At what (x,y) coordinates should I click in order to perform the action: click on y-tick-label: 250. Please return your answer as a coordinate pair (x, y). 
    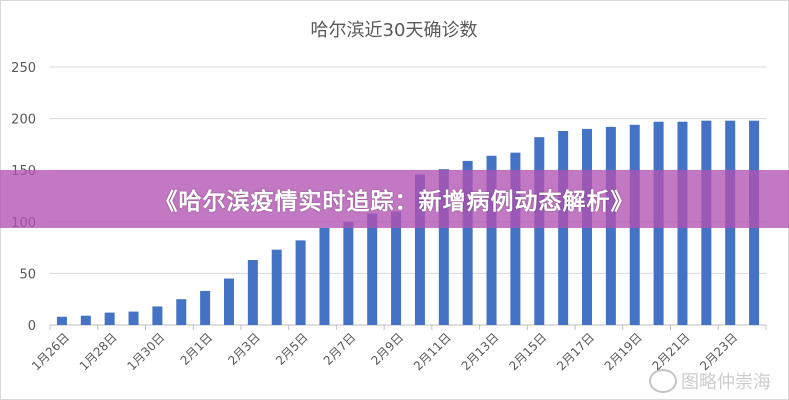
    Looking at the image, I should click on (23, 68).